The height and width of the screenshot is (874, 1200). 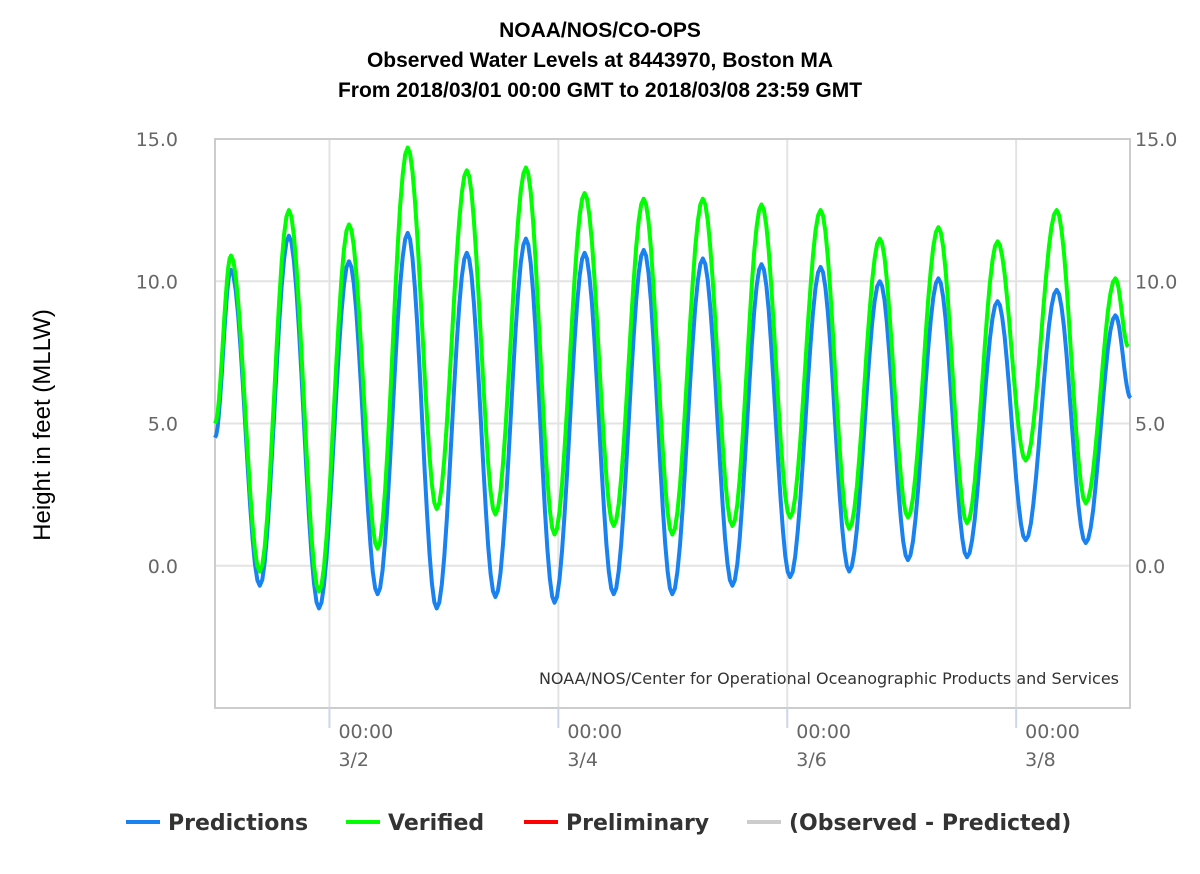 I want to click on legend-item-preliminary: Preliminary, so click(x=616, y=823).